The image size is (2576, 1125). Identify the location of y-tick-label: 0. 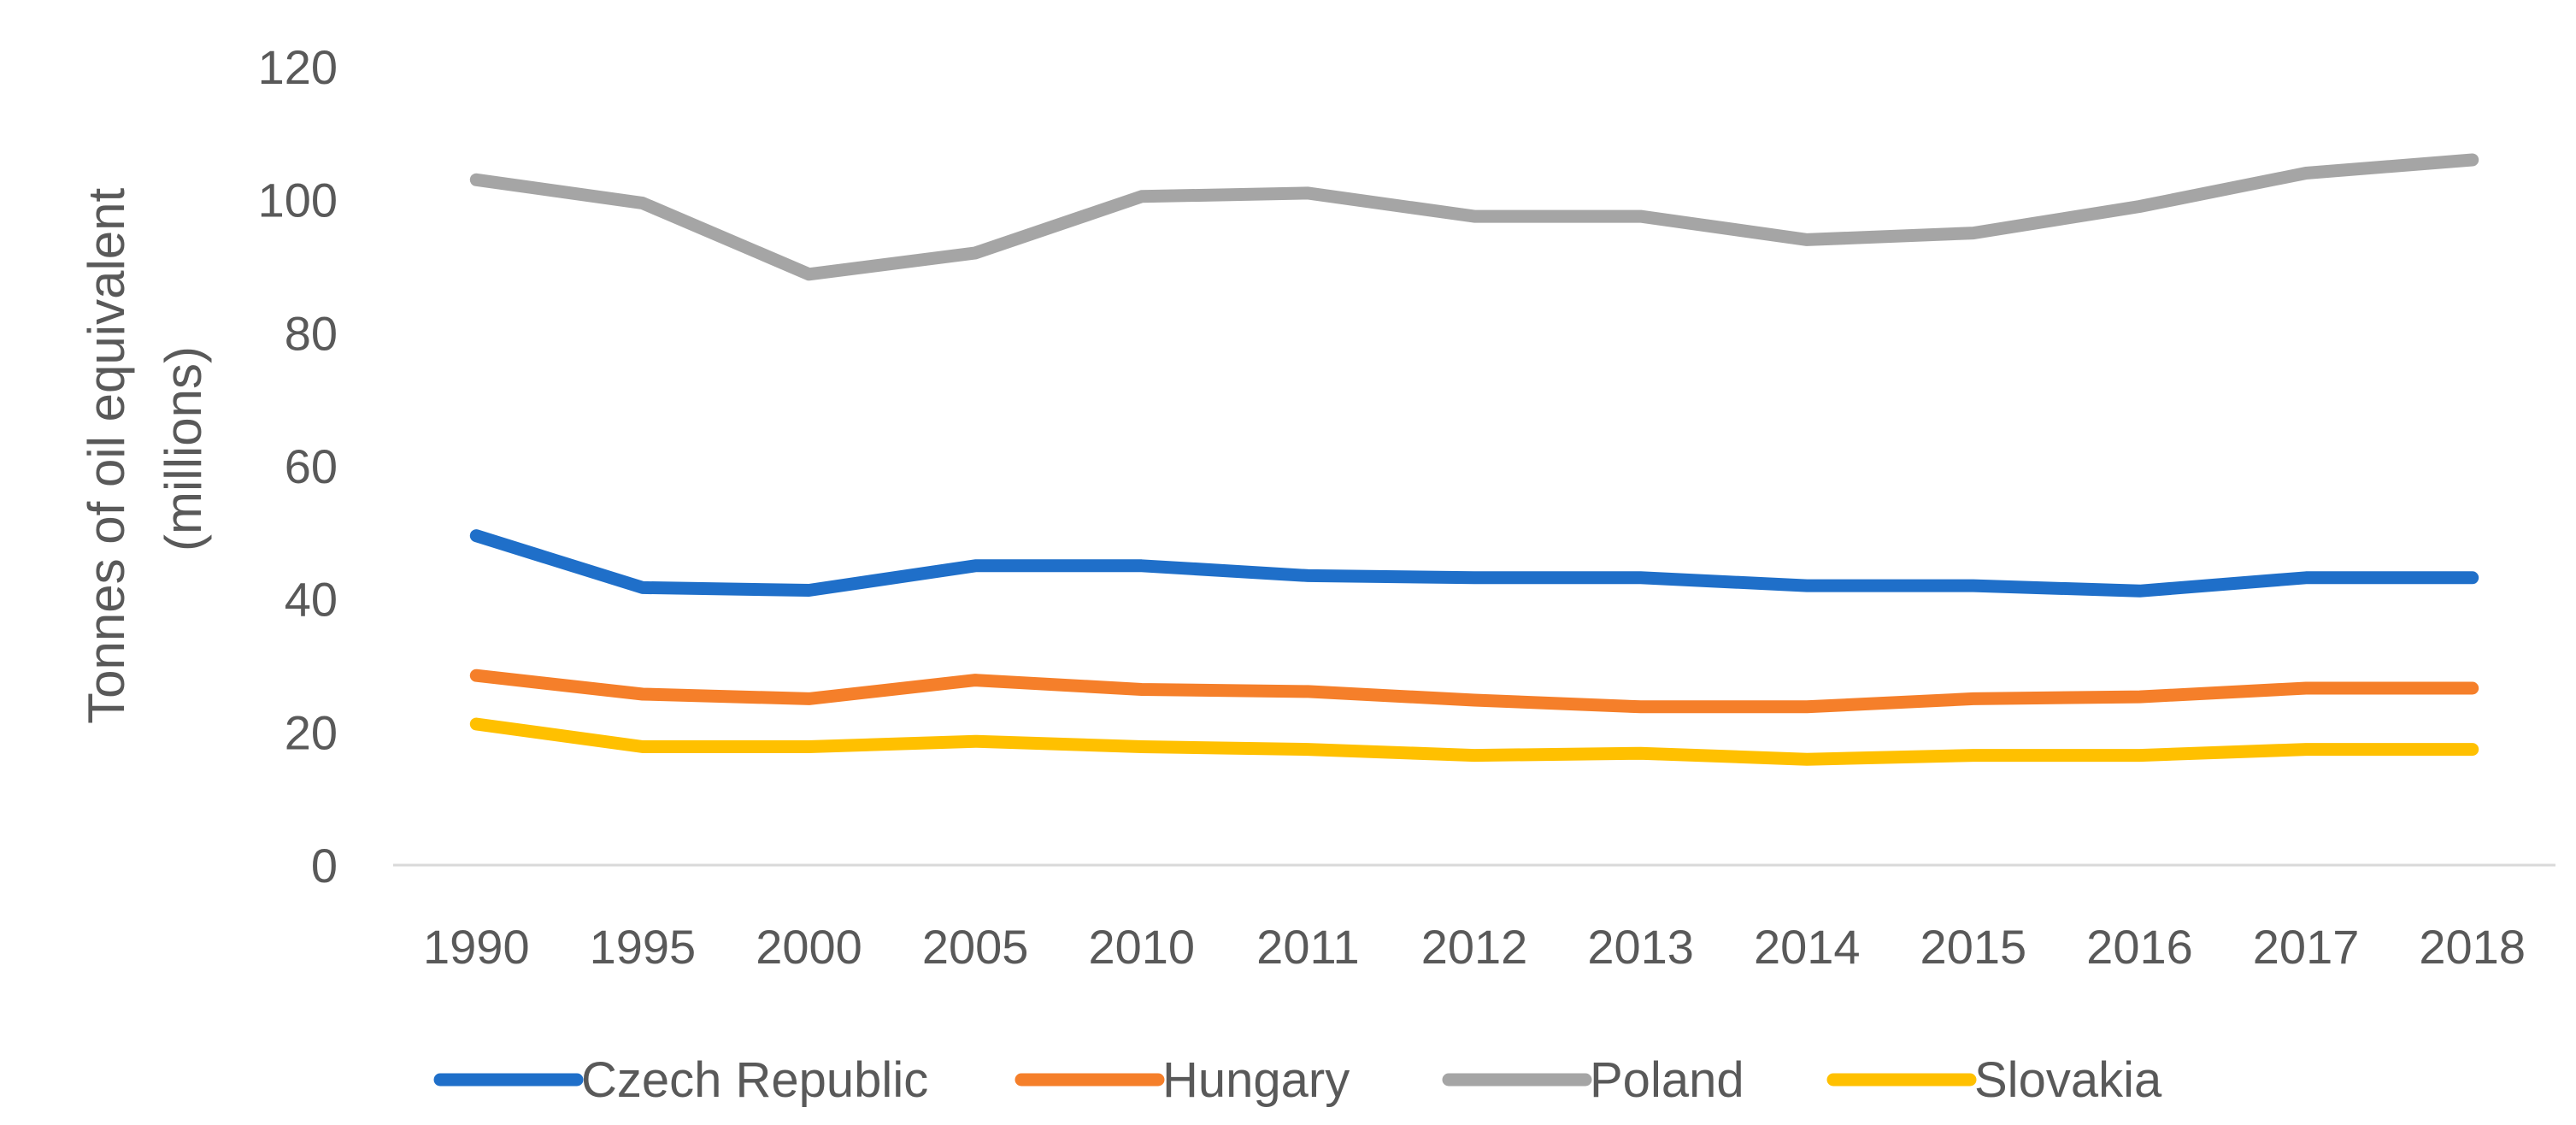
(324, 865).